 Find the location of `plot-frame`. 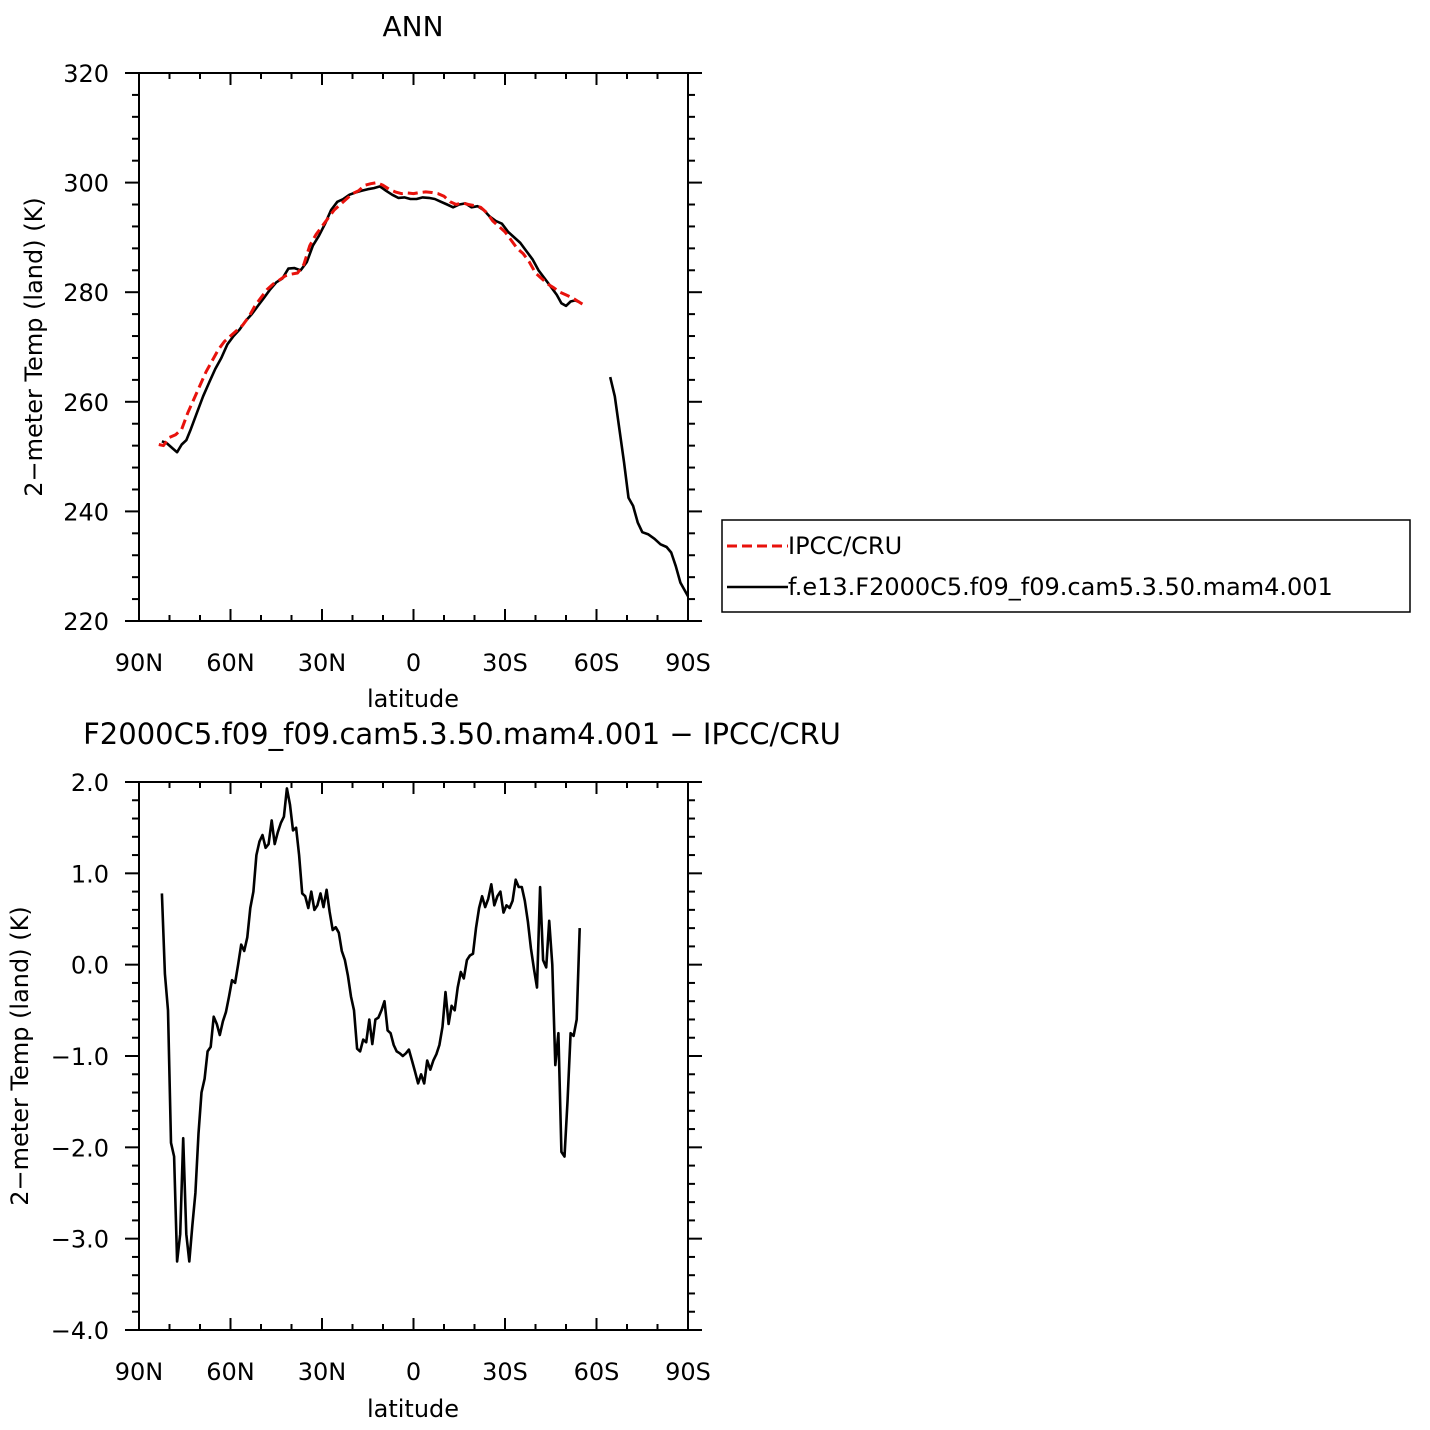

plot-frame is located at coordinates (413, 1056).